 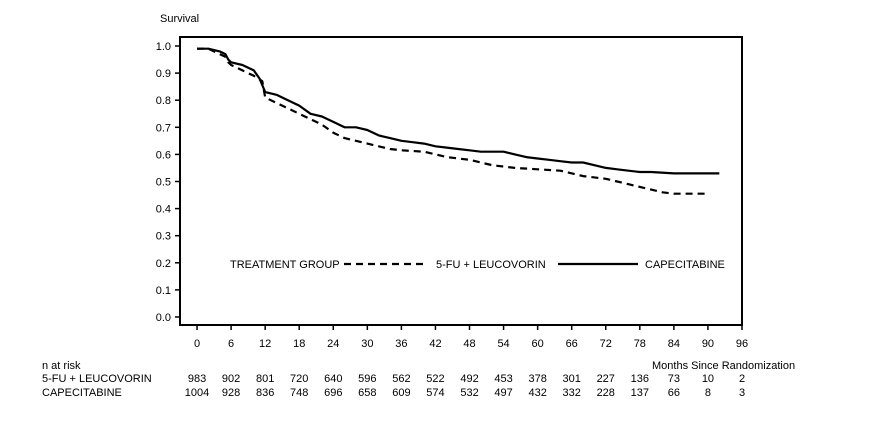 What do you see at coordinates (197, 379) in the screenshot?
I see `at-risk-value: 983` at bounding box center [197, 379].